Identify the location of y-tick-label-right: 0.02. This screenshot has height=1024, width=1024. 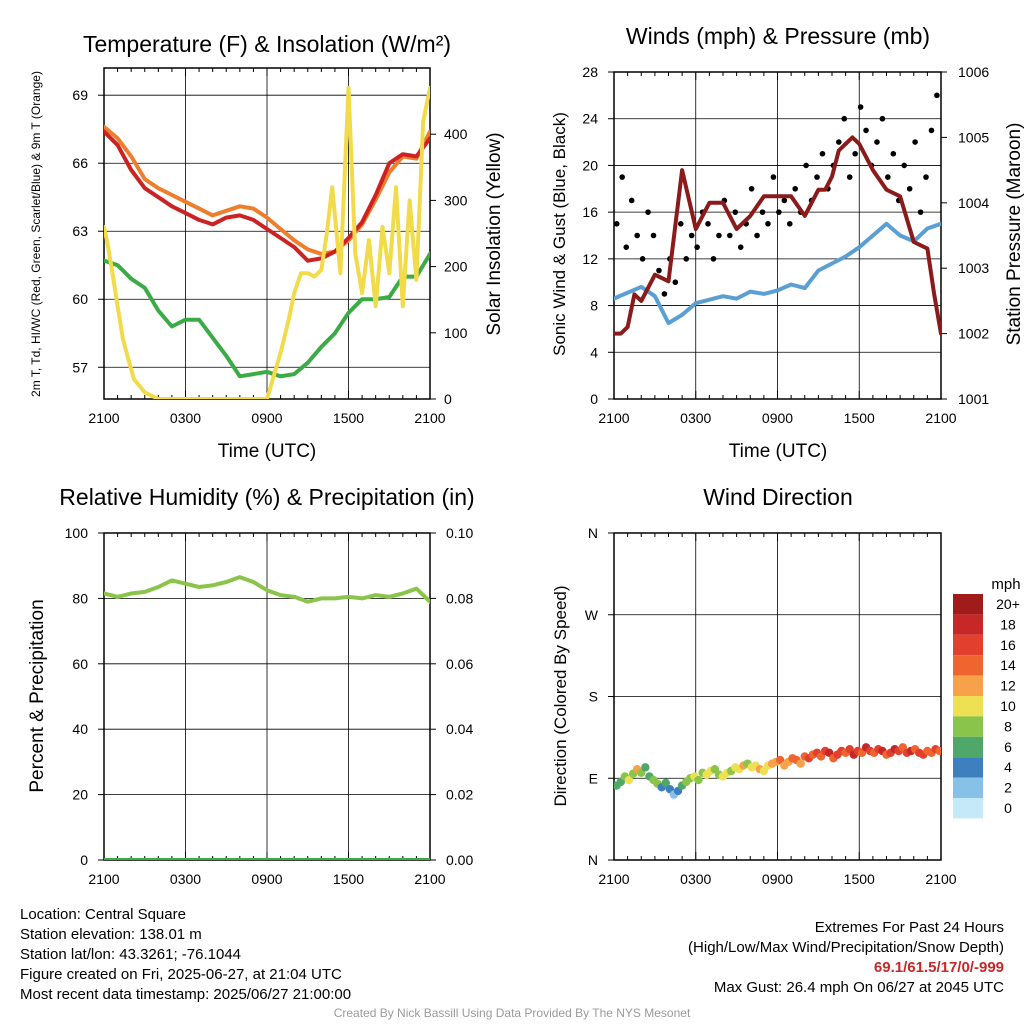
(459, 795).